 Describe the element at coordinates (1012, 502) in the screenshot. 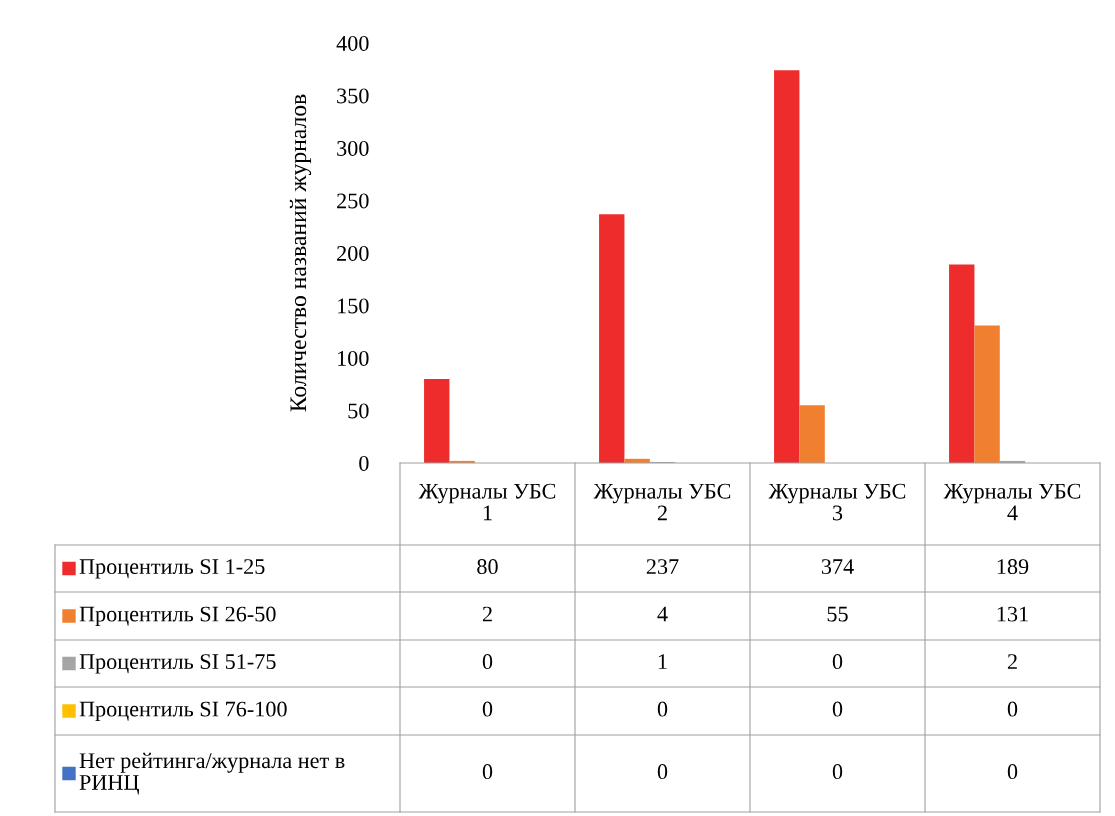

I see `x-tick-label: Журналы УБС 4` at that location.